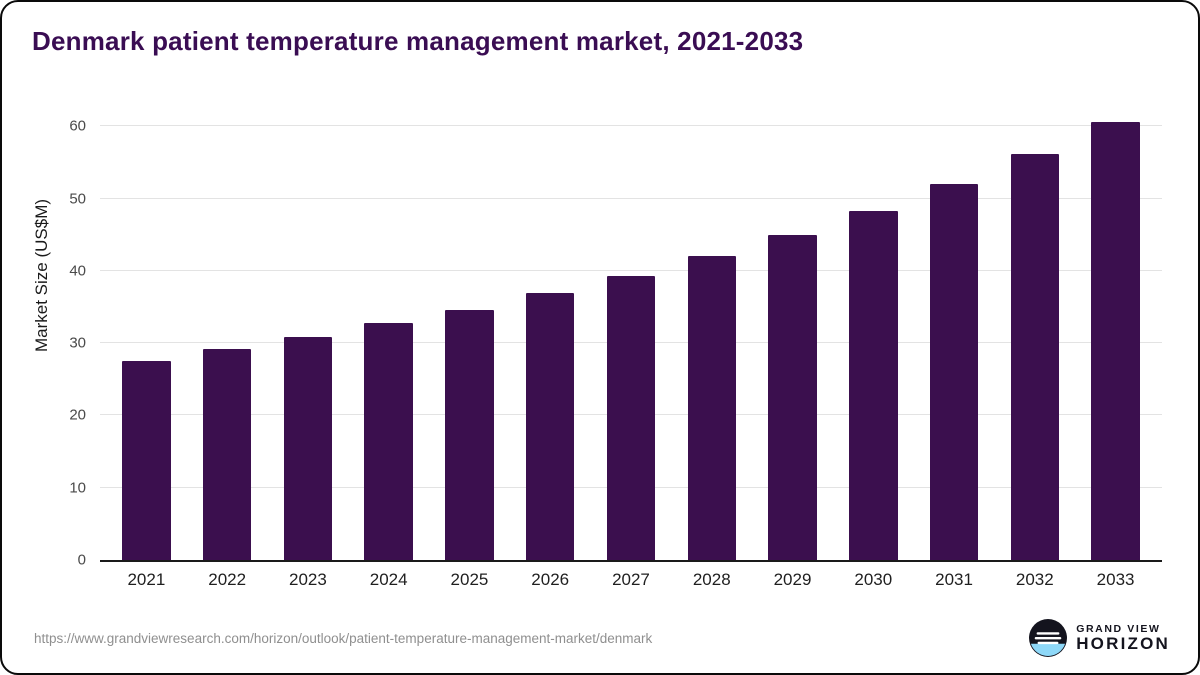 The width and height of the screenshot is (1200, 675). I want to click on x-tick-label-2024: 2024, so click(388, 579).